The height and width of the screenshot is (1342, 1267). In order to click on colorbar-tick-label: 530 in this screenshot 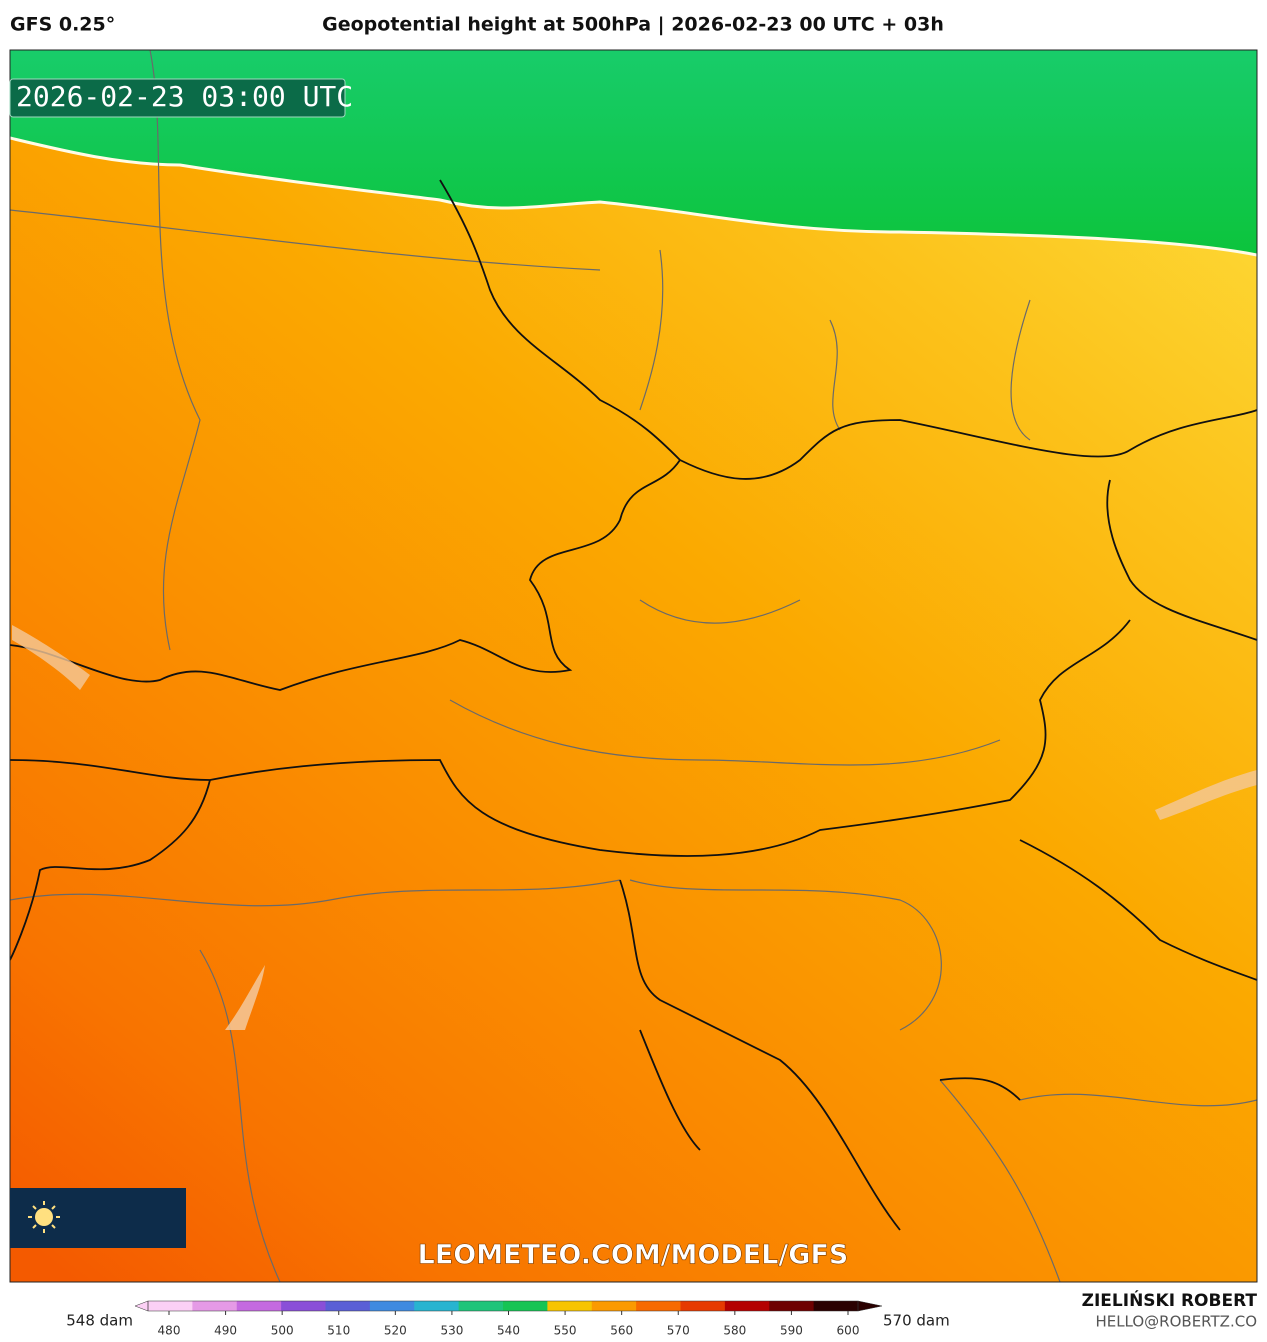, I will do `click(451, 1331)`.